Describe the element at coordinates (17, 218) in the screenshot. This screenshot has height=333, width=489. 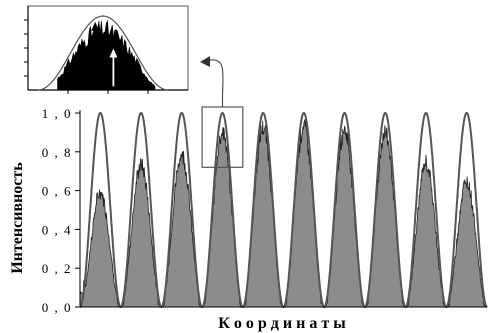
I see `y-axis-label: Интенсивность` at that location.